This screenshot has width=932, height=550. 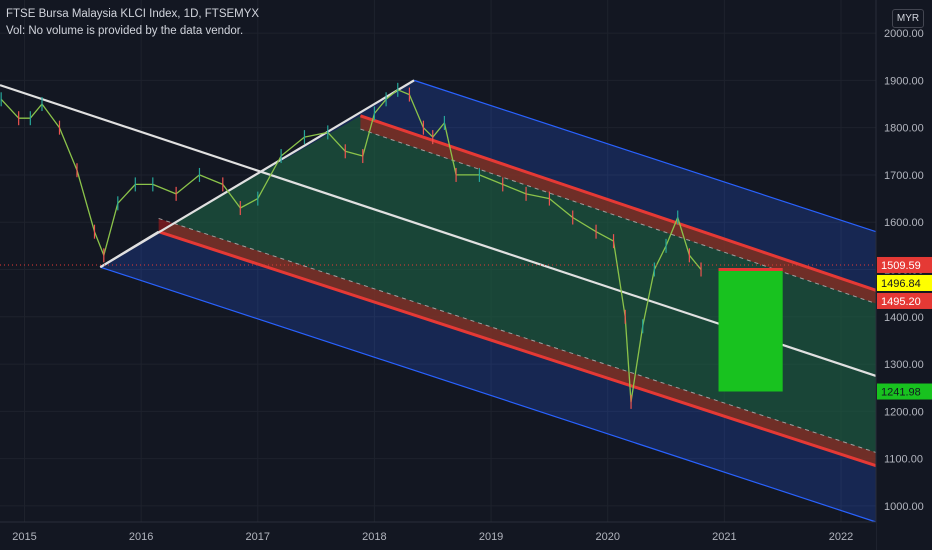 I want to click on time-tick-label: 2015, so click(x=24, y=537).